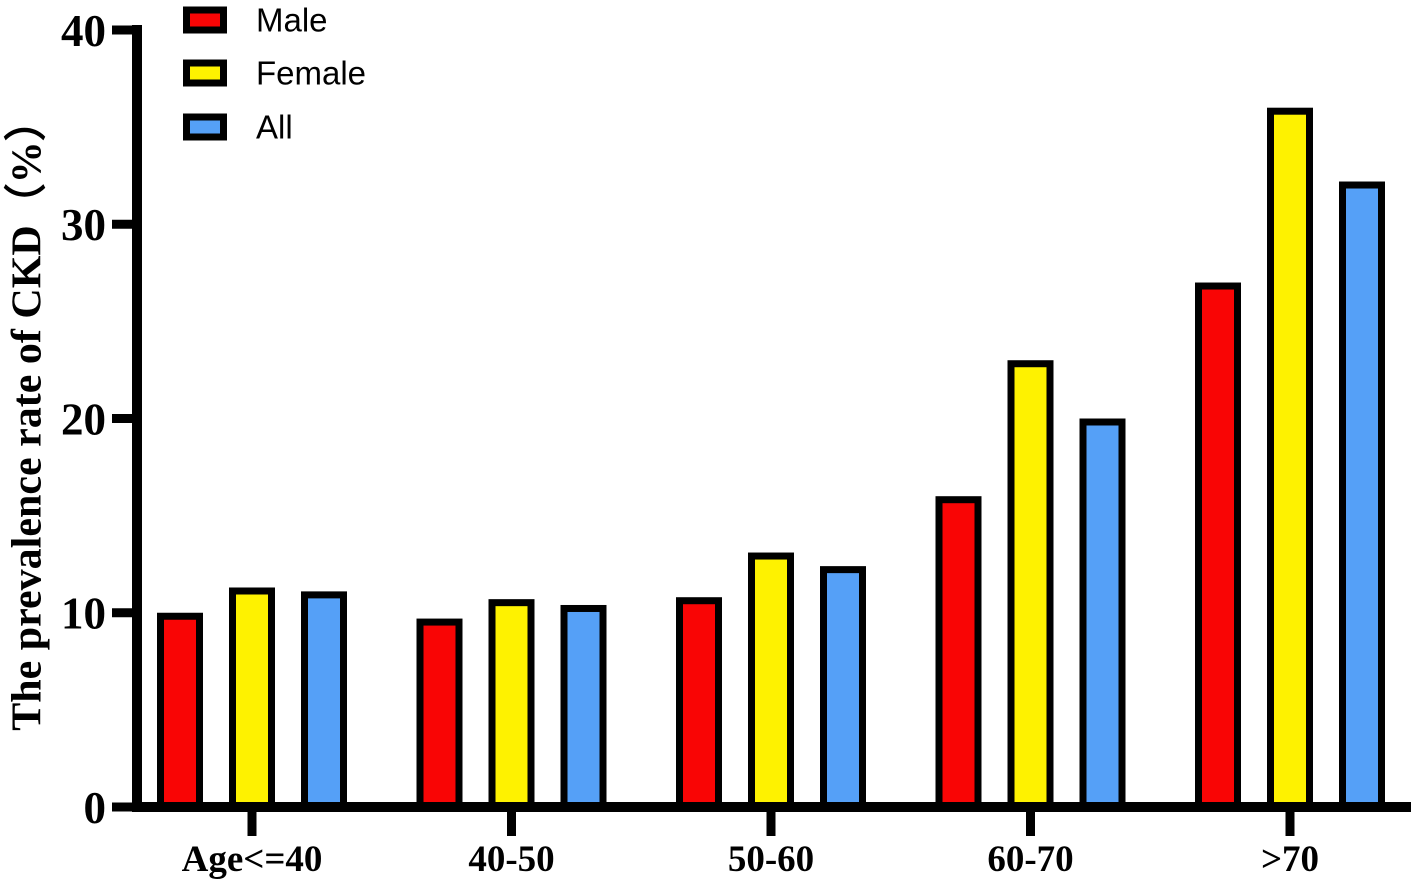 Image resolution: width=1417 pixels, height=880 pixels. Describe the element at coordinates (83, 225) in the screenshot. I see `y-tick-label-30: 30` at that location.